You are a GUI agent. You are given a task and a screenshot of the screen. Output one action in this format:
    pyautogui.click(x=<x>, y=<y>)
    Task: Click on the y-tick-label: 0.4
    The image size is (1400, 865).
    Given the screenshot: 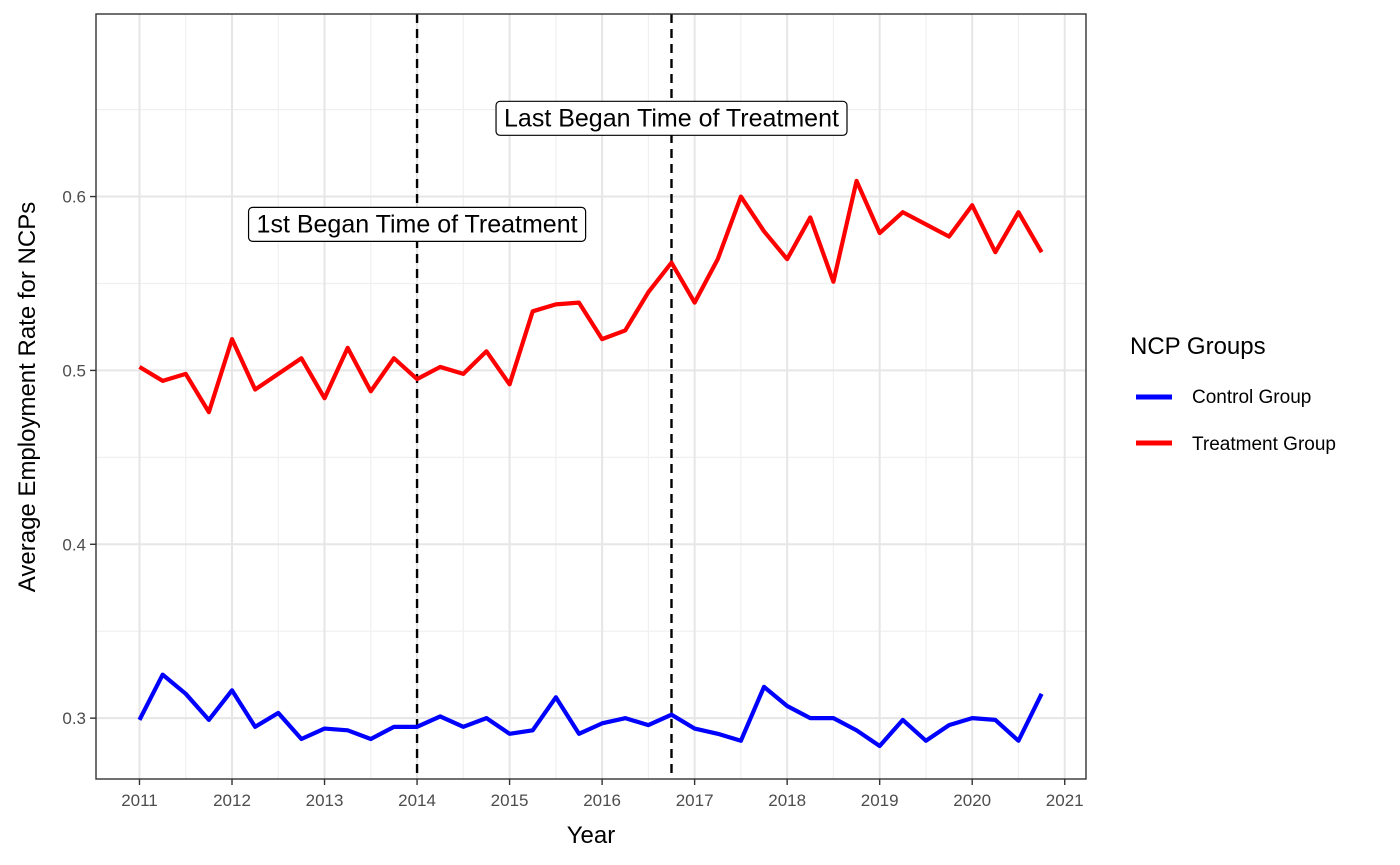 What is the action you would take?
    pyautogui.click(x=74, y=544)
    